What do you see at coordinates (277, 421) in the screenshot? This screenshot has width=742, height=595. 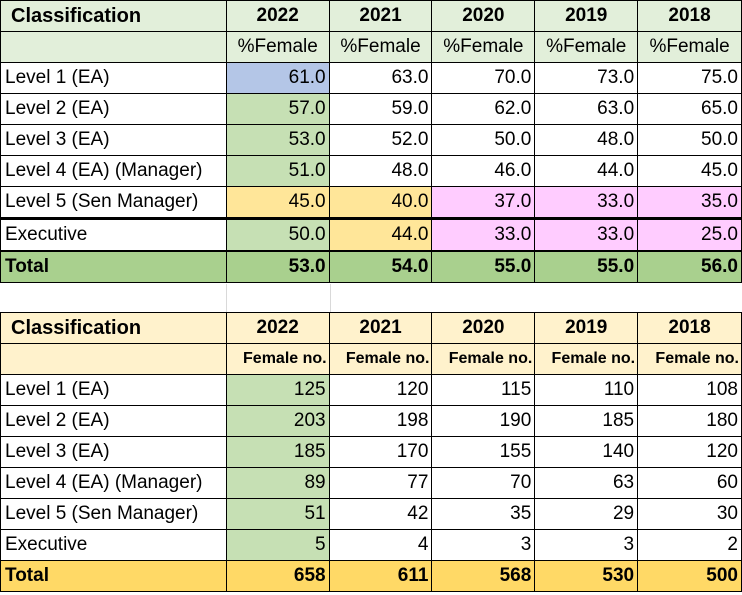 I see `value-cell: 203` at bounding box center [277, 421].